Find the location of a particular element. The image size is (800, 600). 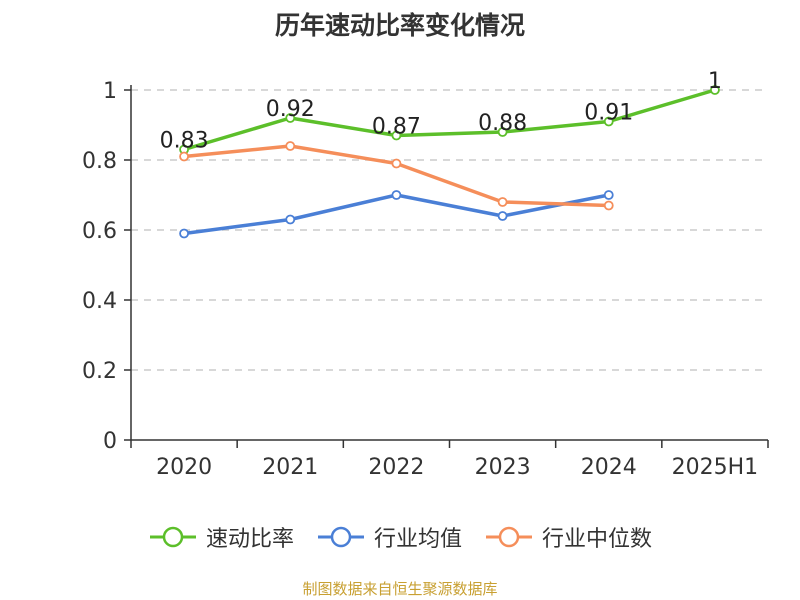

legend-item: 速动比率 is located at coordinates (221, 537).